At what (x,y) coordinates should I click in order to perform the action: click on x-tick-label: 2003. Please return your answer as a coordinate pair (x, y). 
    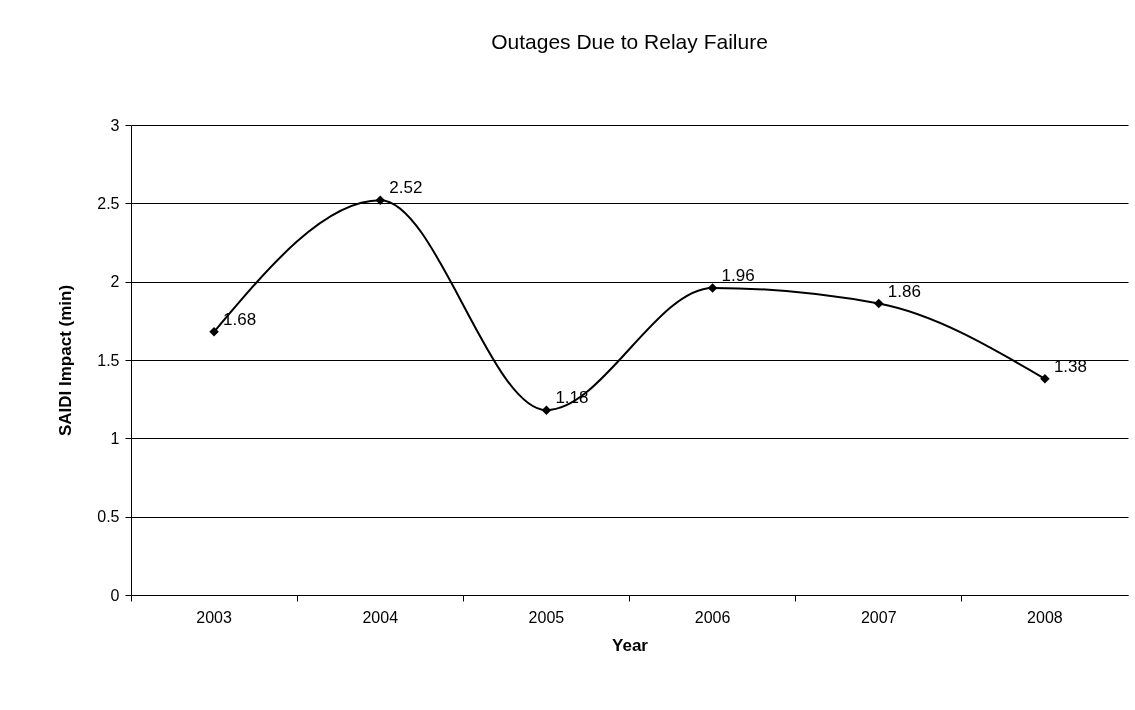
    Looking at the image, I should click on (214, 617).